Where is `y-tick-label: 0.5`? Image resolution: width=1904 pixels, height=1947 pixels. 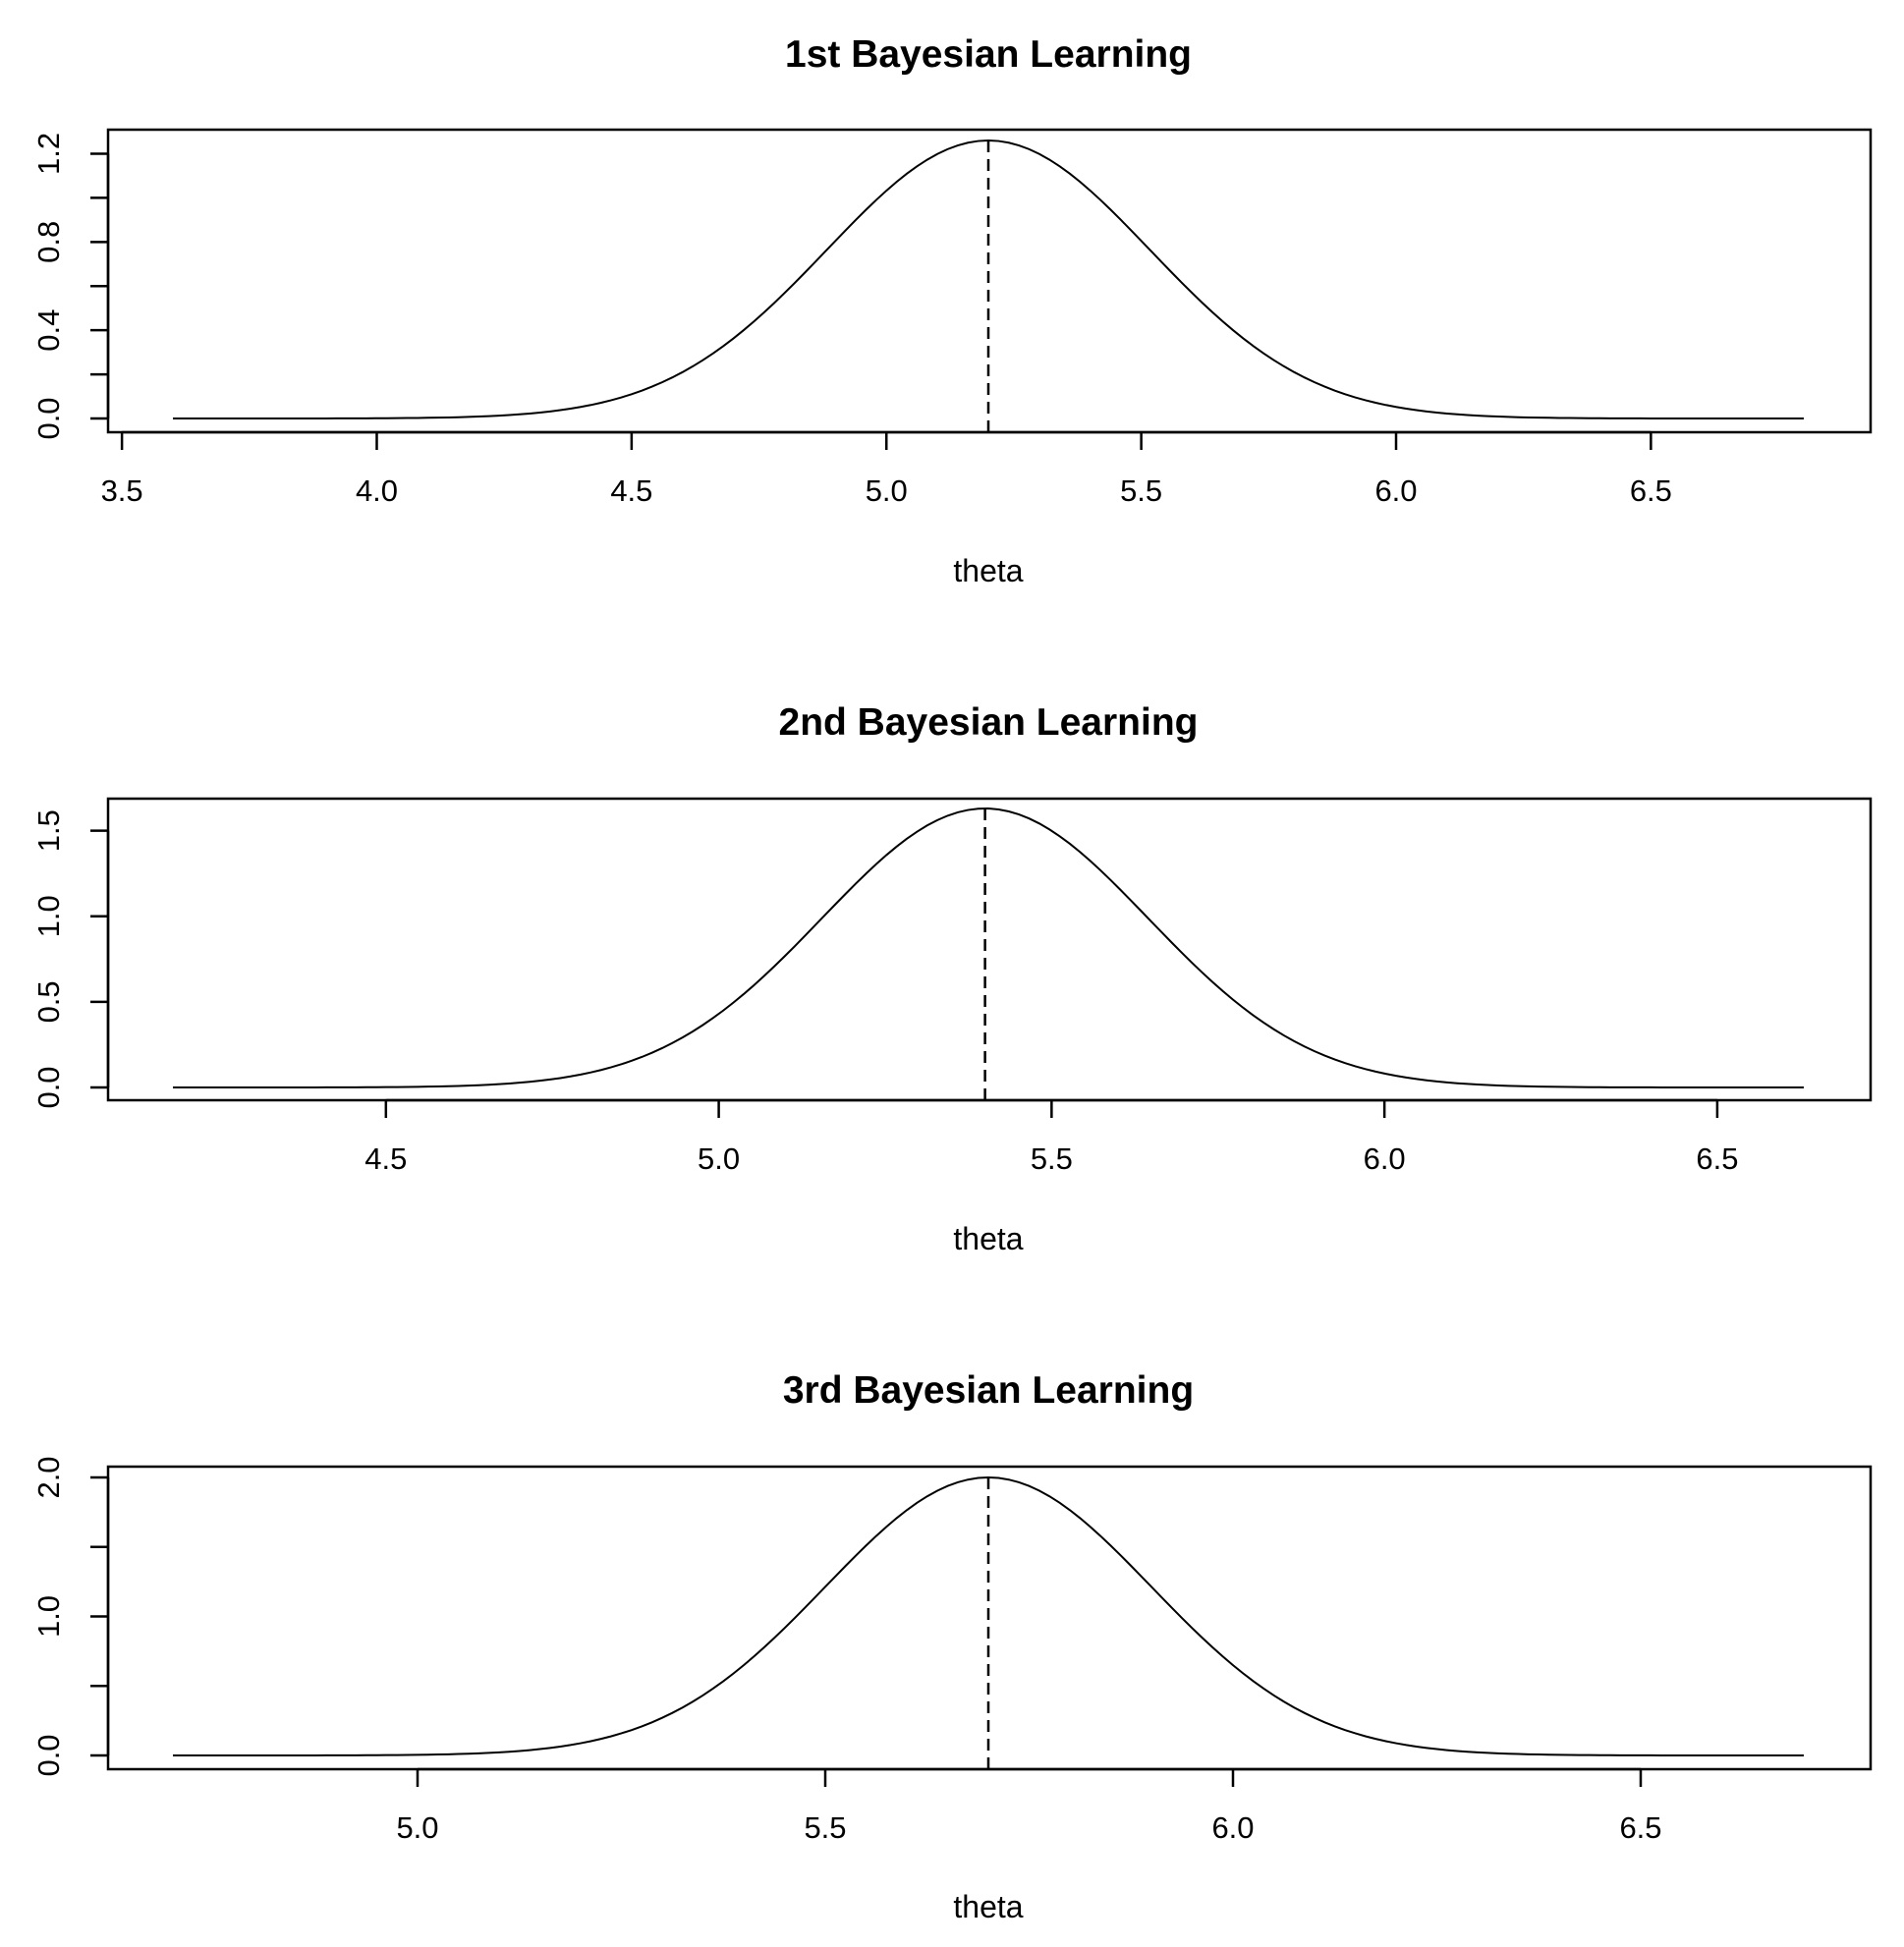
y-tick-label: 0.5 is located at coordinates (48, 1001).